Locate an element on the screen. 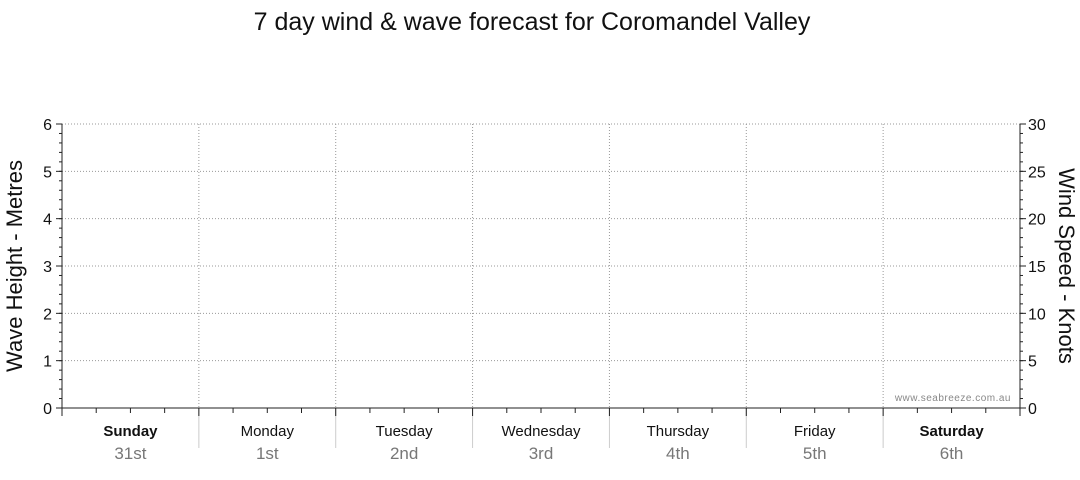 The width and height of the screenshot is (1080, 480). y-left-tick-label: 6 is located at coordinates (47, 125).